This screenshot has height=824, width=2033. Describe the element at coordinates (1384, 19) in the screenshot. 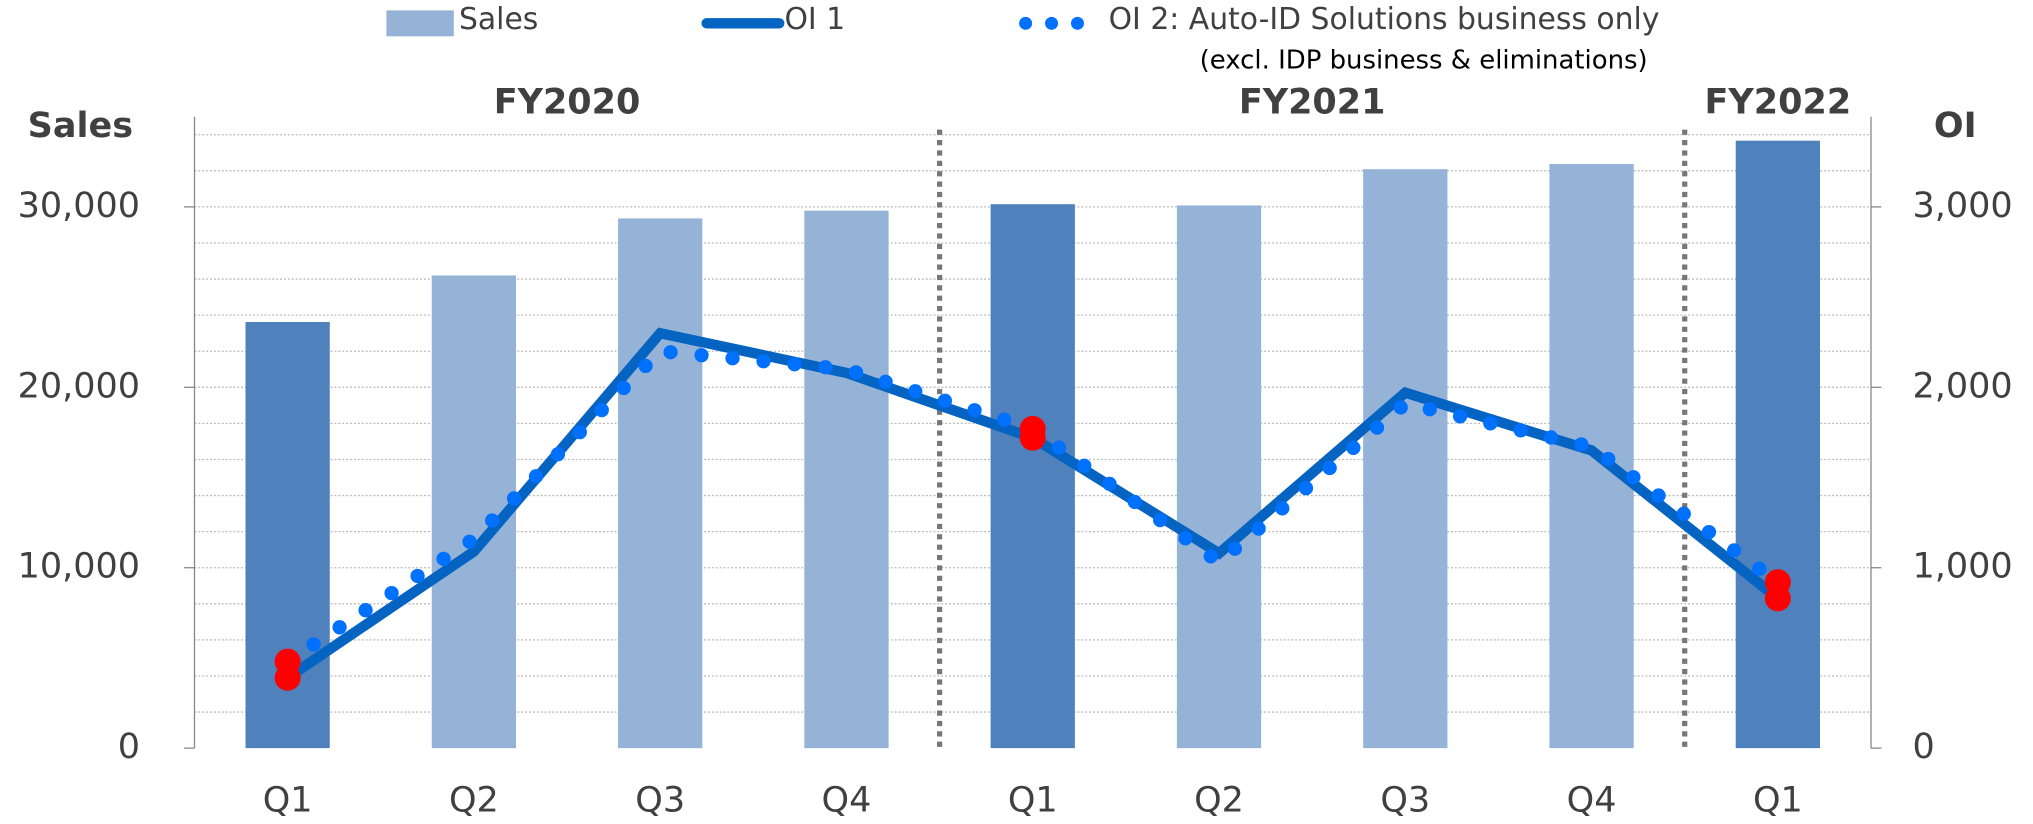

I see `legend-label: OI 2: Auto-ID Solutions business only` at that location.